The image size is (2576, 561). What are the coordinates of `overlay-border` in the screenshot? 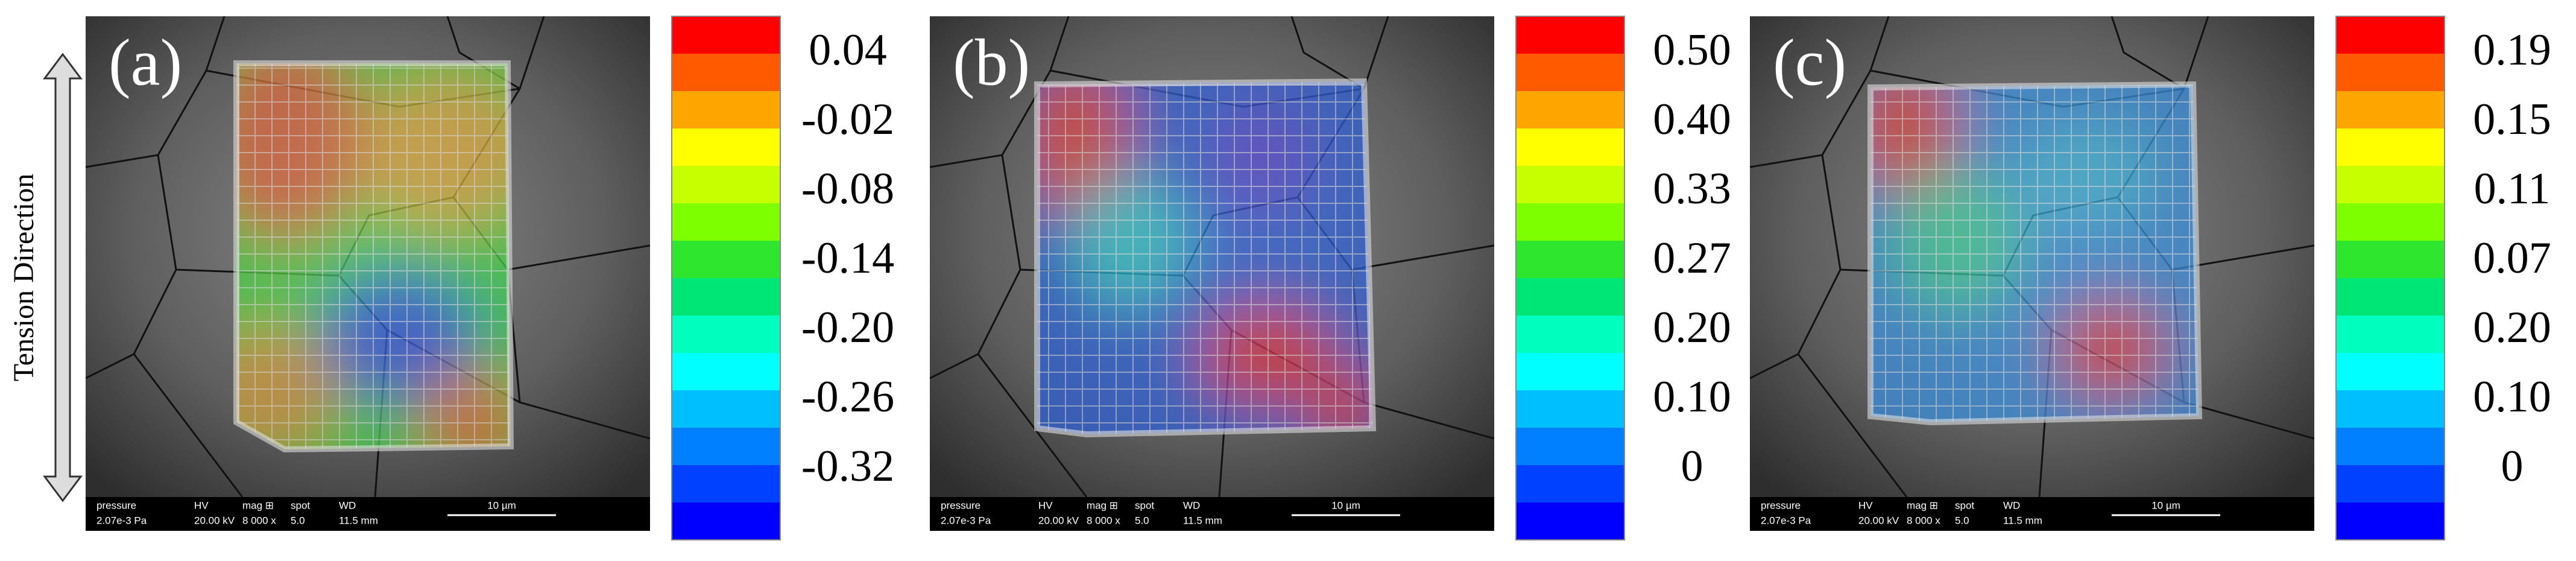 It's located at (2035, 254).